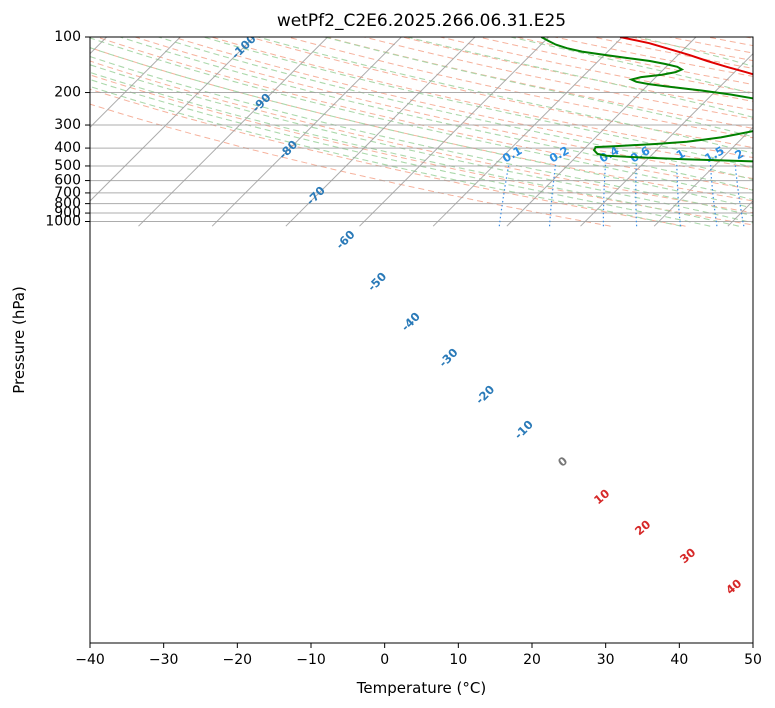 The width and height of the screenshot is (775, 708). What do you see at coordinates (345, 239) in the screenshot?
I see `isotherm-label: -60` at bounding box center [345, 239].